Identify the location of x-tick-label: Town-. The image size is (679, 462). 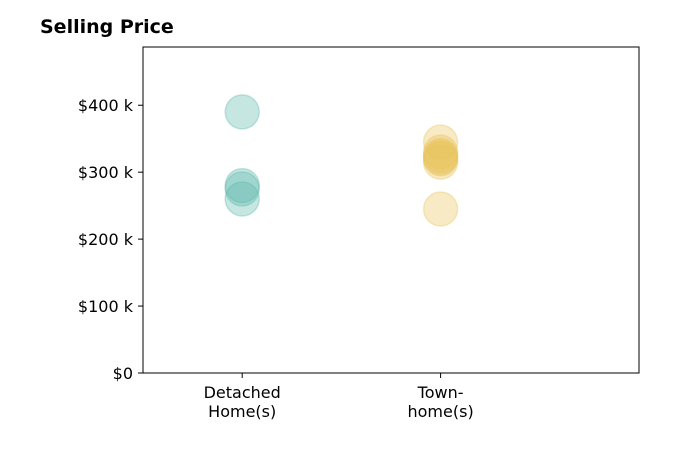
(440, 392).